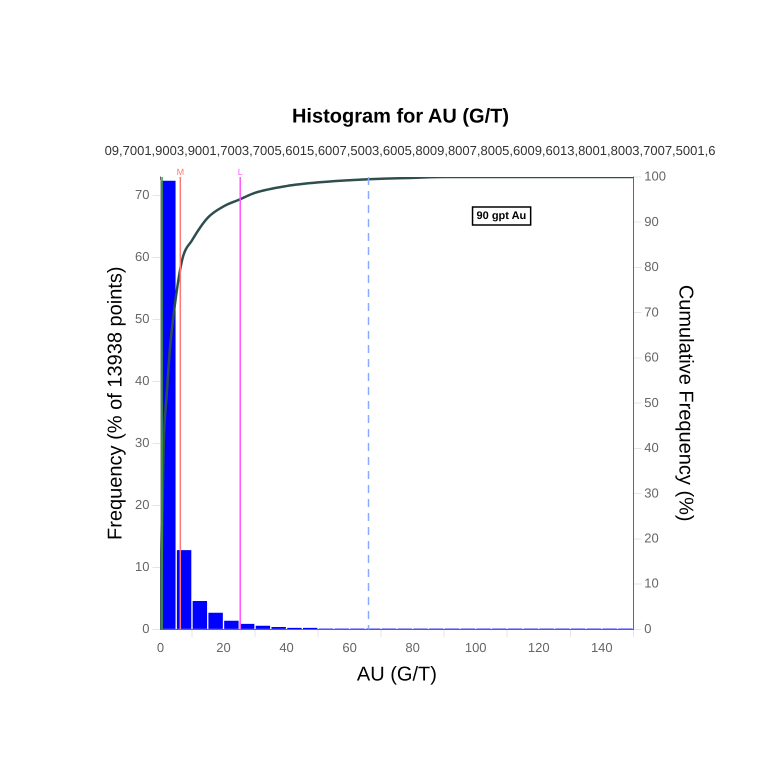 This screenshot has height=761, width=761. Describe the element at coordinates (685, 403) in the screenshot. I see `y2-axis-title: Cumulative Frequency (%)` at that location.